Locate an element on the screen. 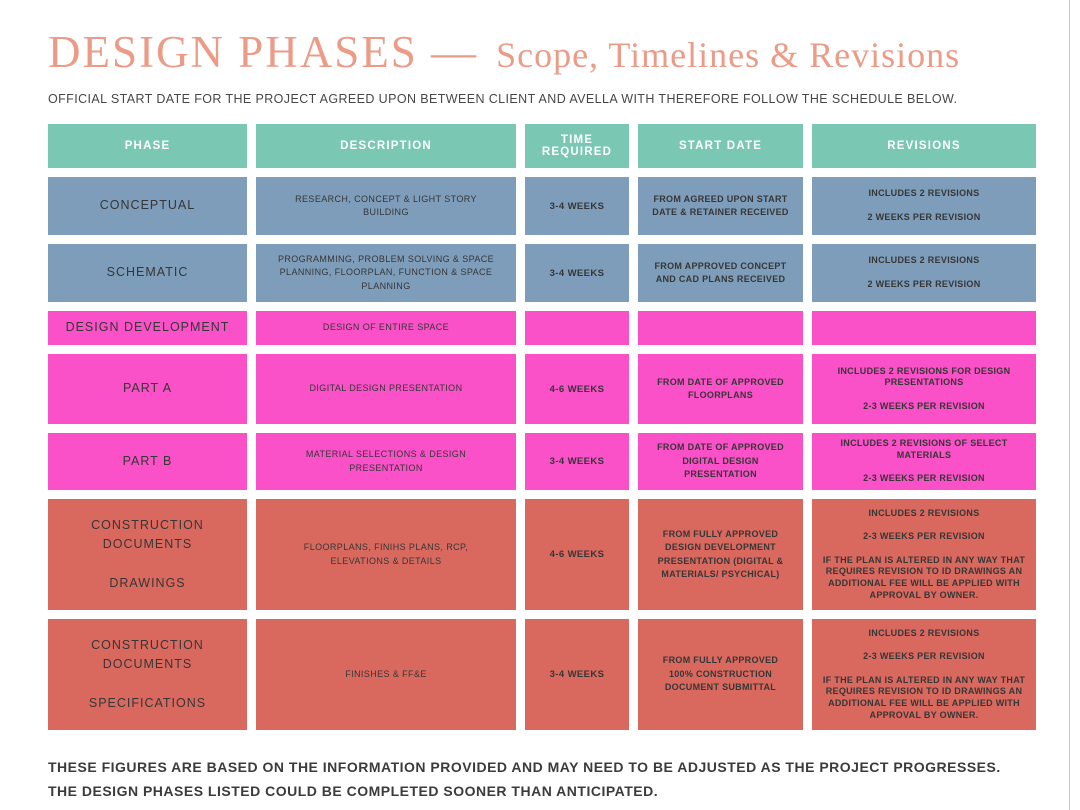 The height and width of the screenshot is (810, 1080). phase-cell-schematic: SCHEMATIC is located at coordinates (147, 273).